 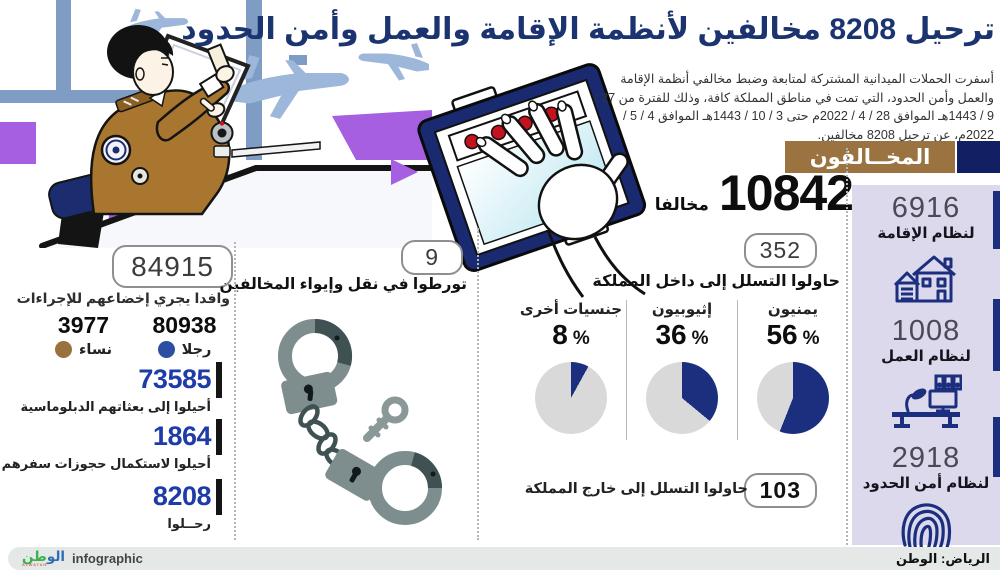 I want to click on sidebar-item-label: لنظام أمن الحدود, so click(x=926, y=483).